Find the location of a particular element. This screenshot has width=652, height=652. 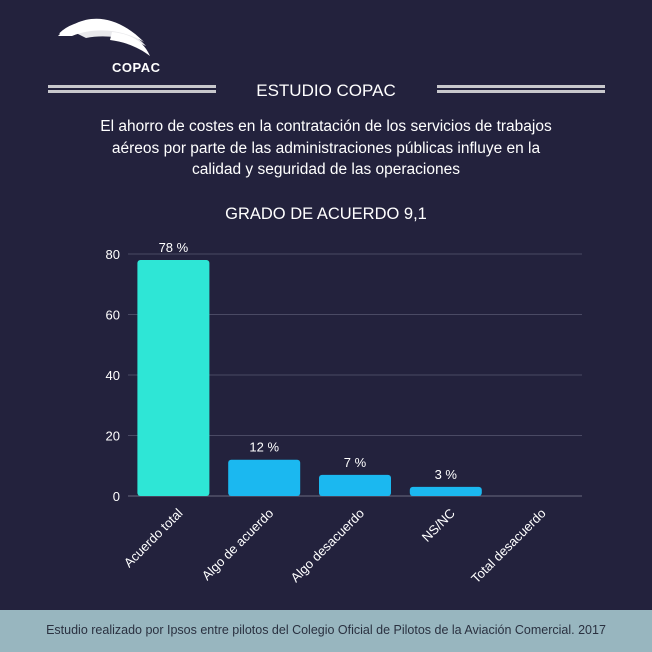

decorative-rule-left is located at coordinates (132, 92).